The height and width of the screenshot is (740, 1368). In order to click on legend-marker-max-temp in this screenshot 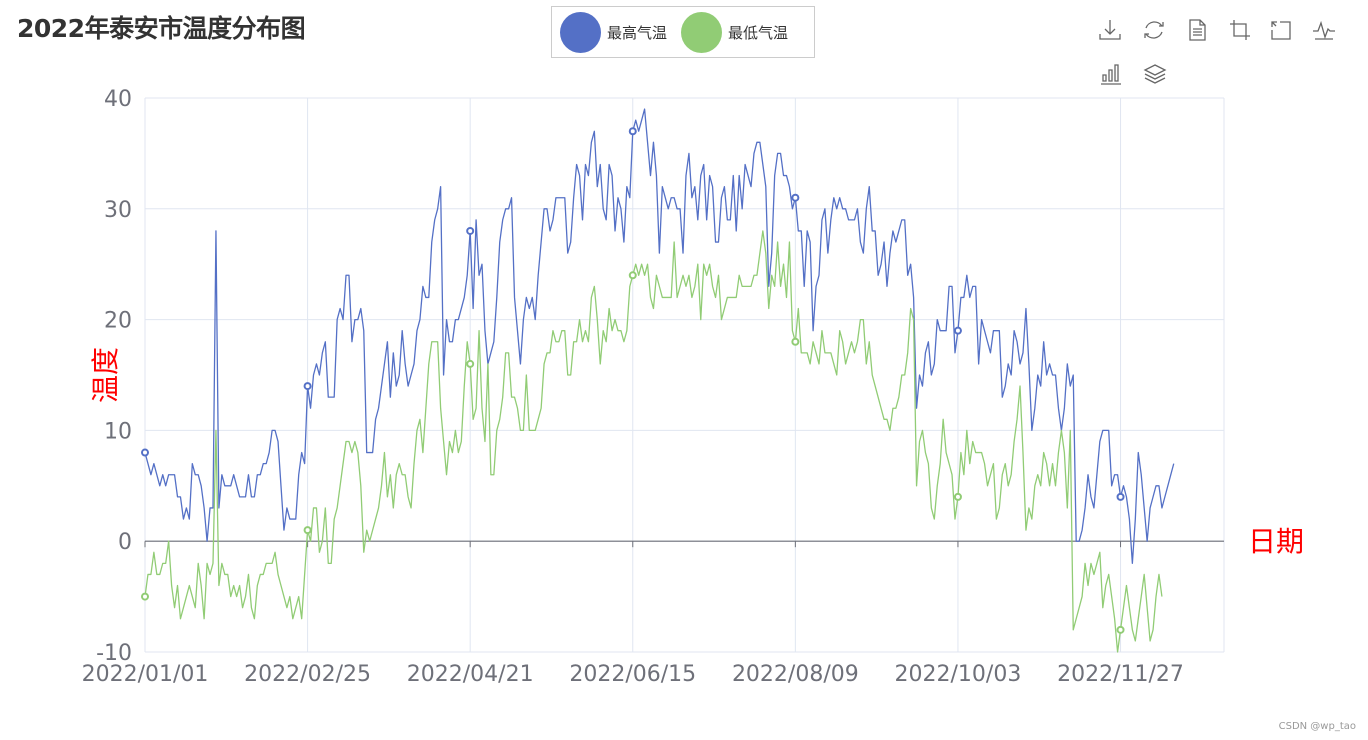, I will do `click(580, 32)`.